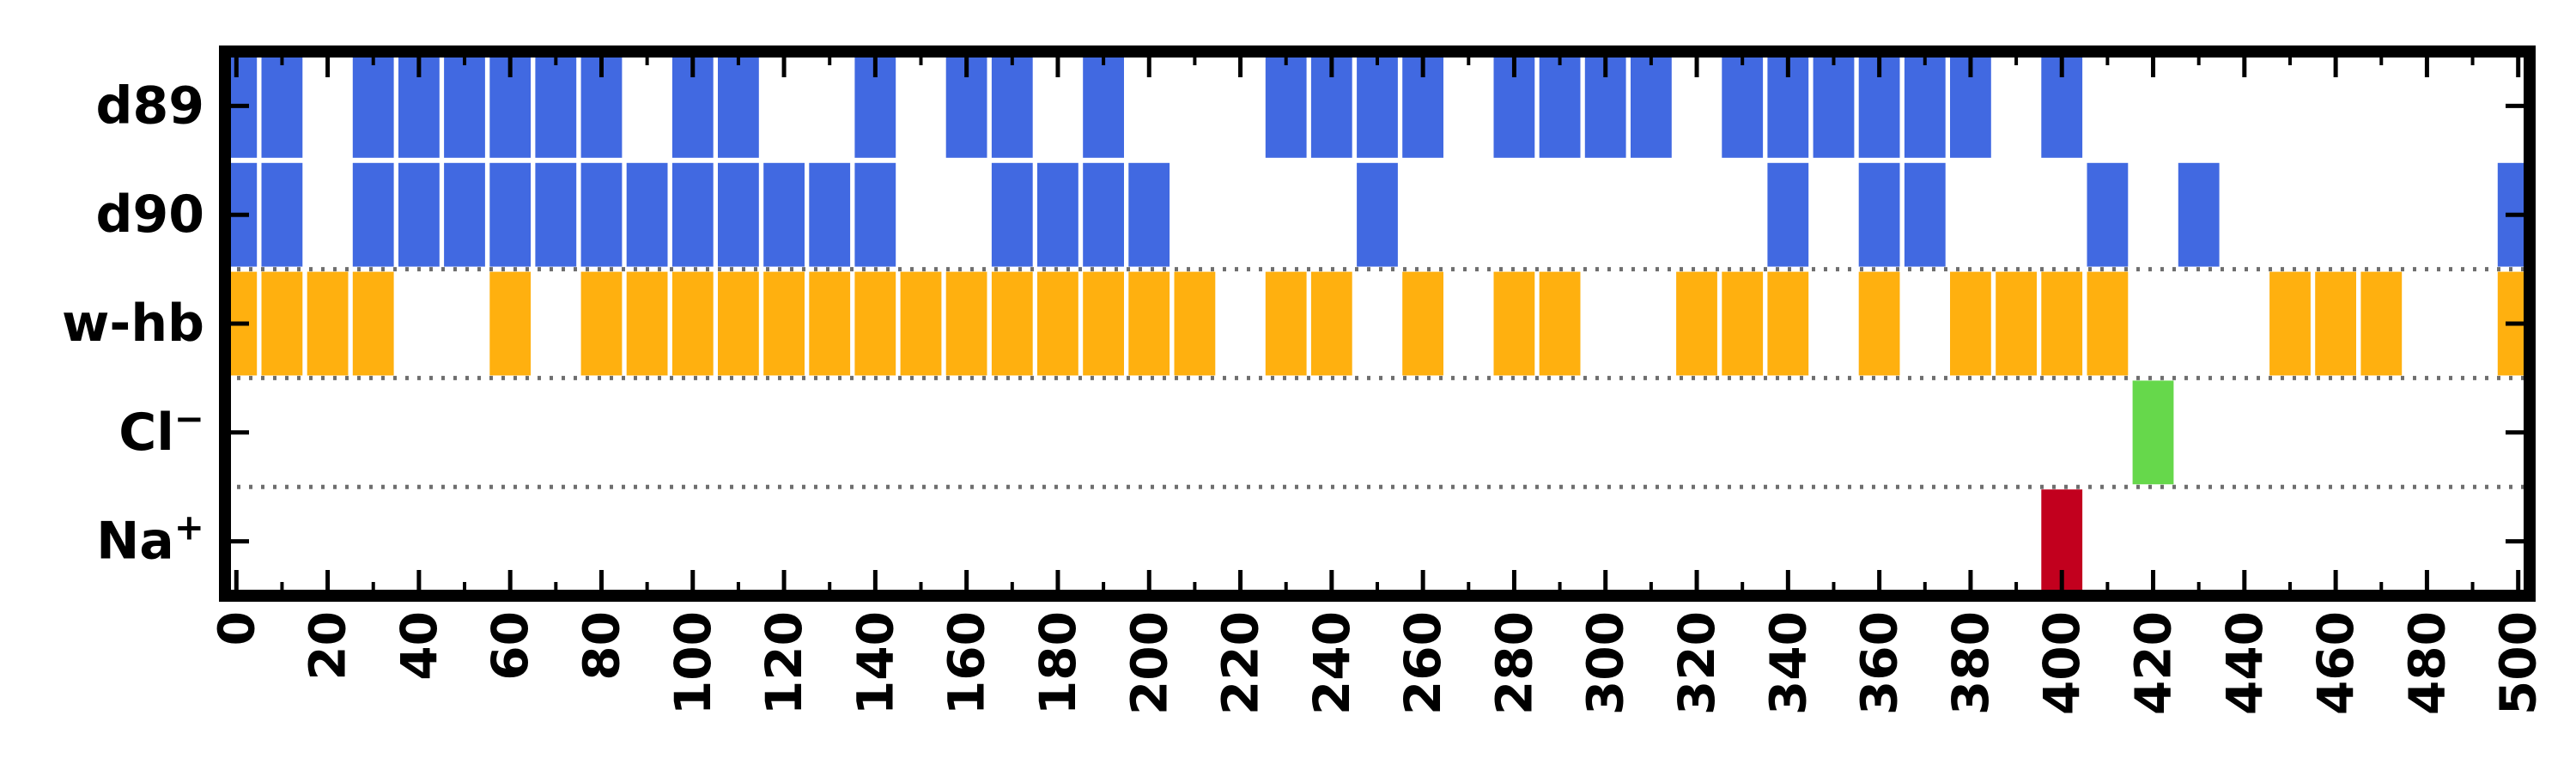 Image resolution: width=2576 pixels, height=776 pixels. Describe the element at coordinates (146, 433) in the screenshot. I see `row-label-text: Cl` at that location.